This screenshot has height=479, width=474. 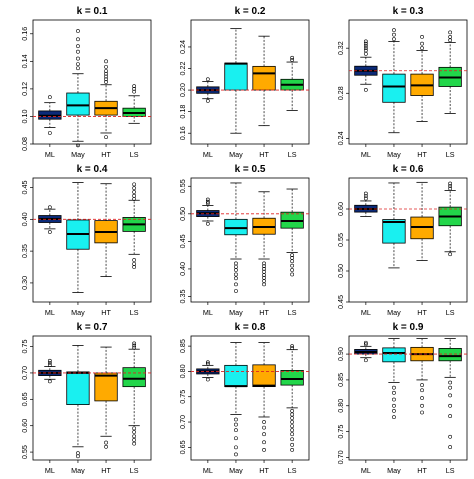 I want to click on y-tick-label: 0.30, so click(x=24, y=283).